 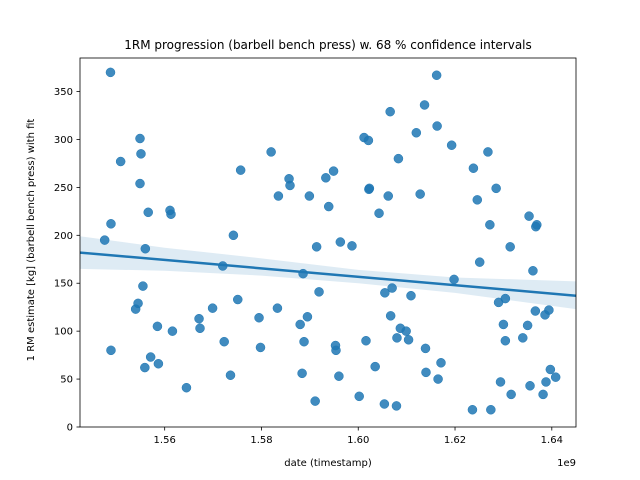 I want to click on y-tick-label: 150, so click(x=63, y=284).